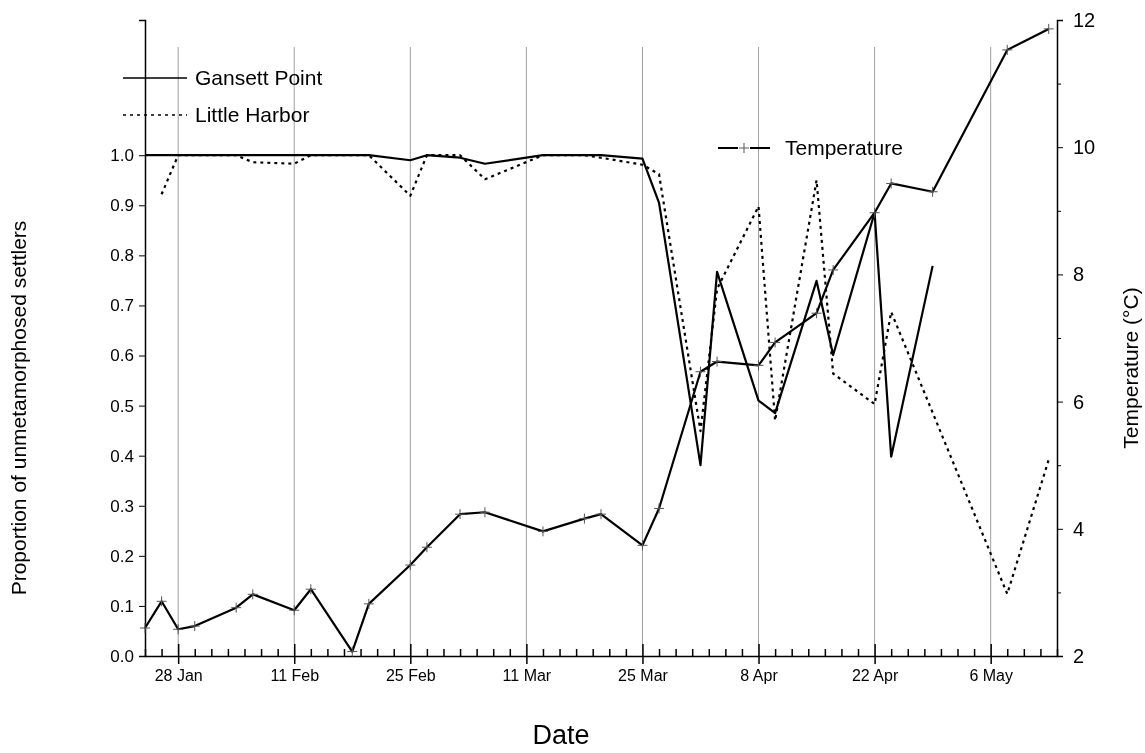 The image size is (1145, 753). I want to click on y-tick-label: 0.0, so click(122, 656).